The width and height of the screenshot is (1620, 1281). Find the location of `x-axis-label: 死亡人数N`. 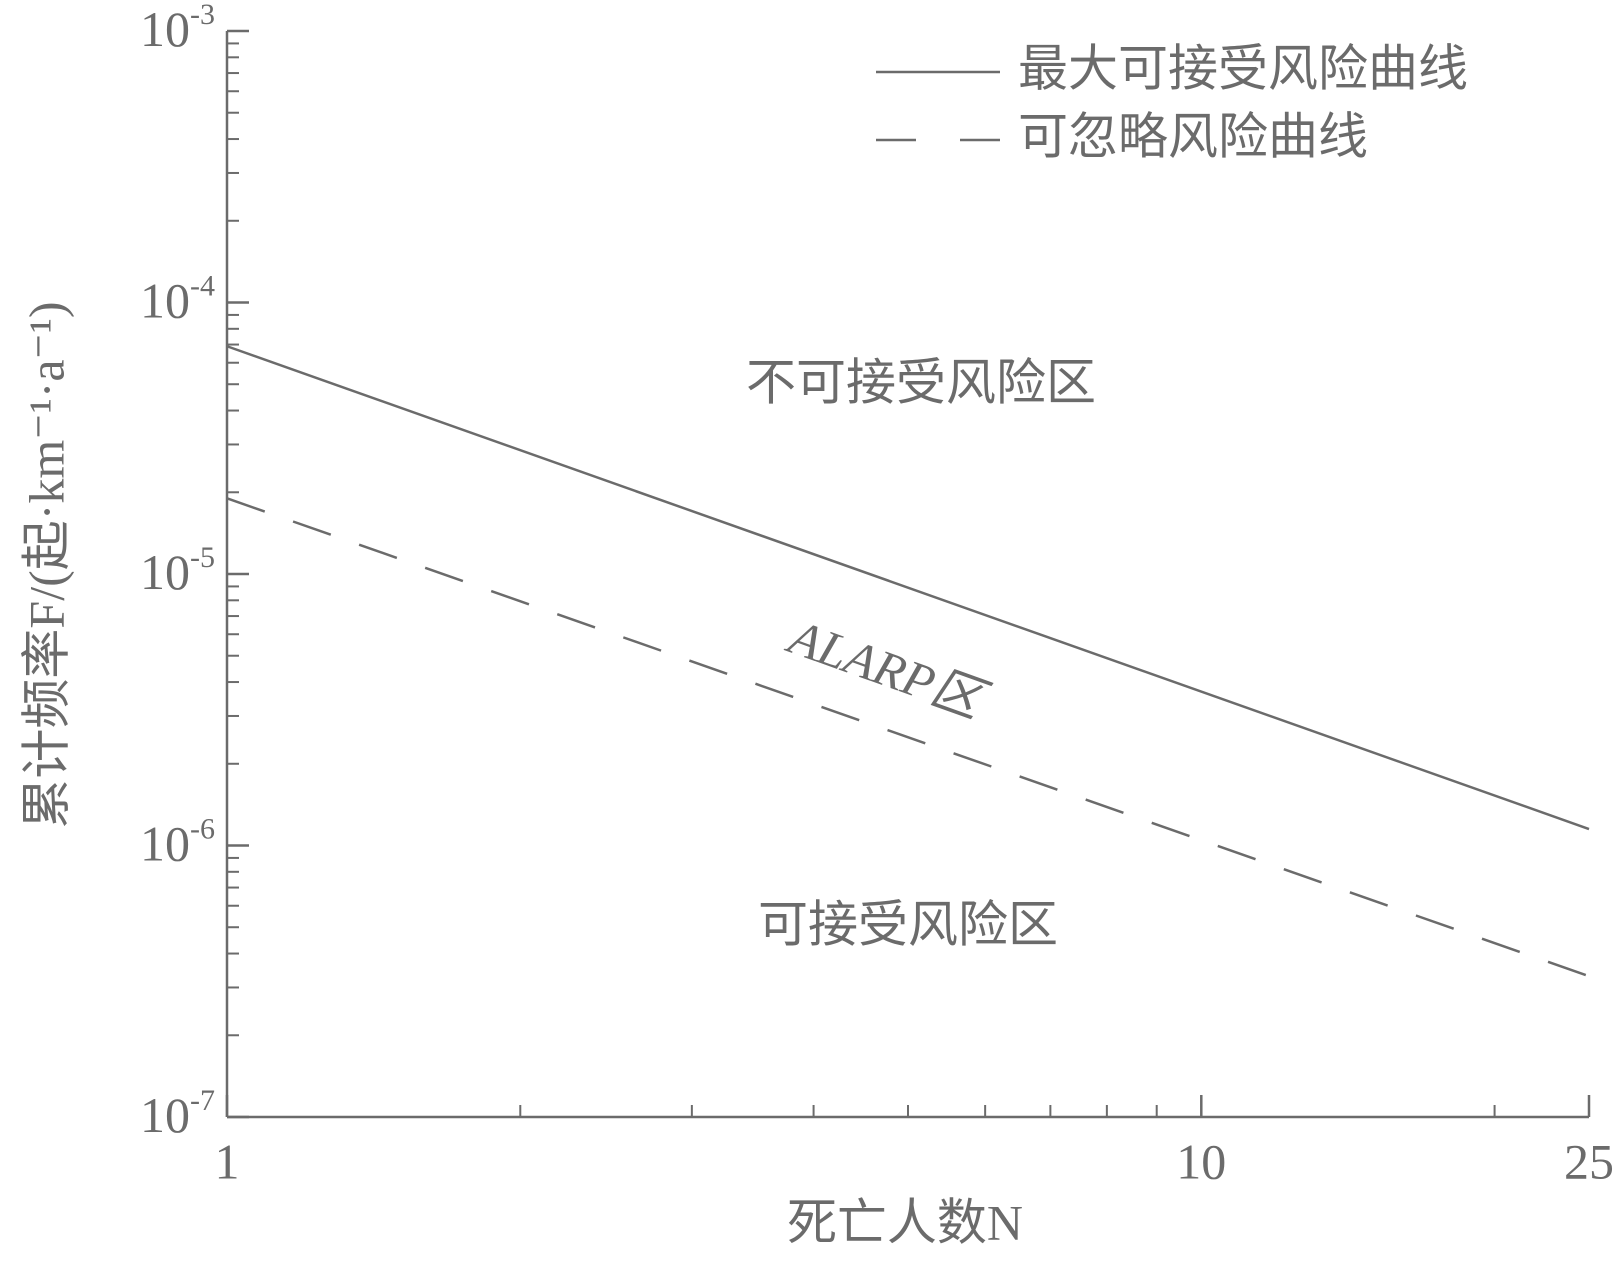

x-axis-label: 死亡人数N is located at coordinates (905, 1222).